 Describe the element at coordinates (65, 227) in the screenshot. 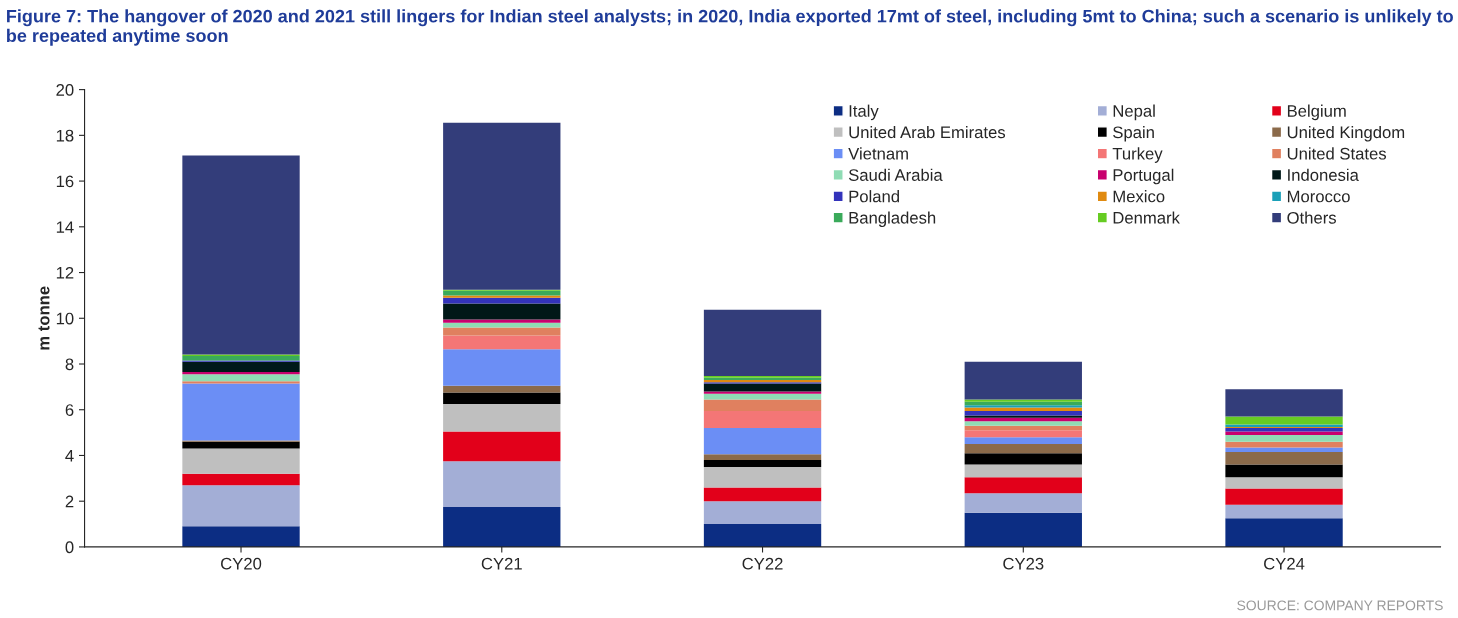

I see `y-tick-label: 14` at that location.